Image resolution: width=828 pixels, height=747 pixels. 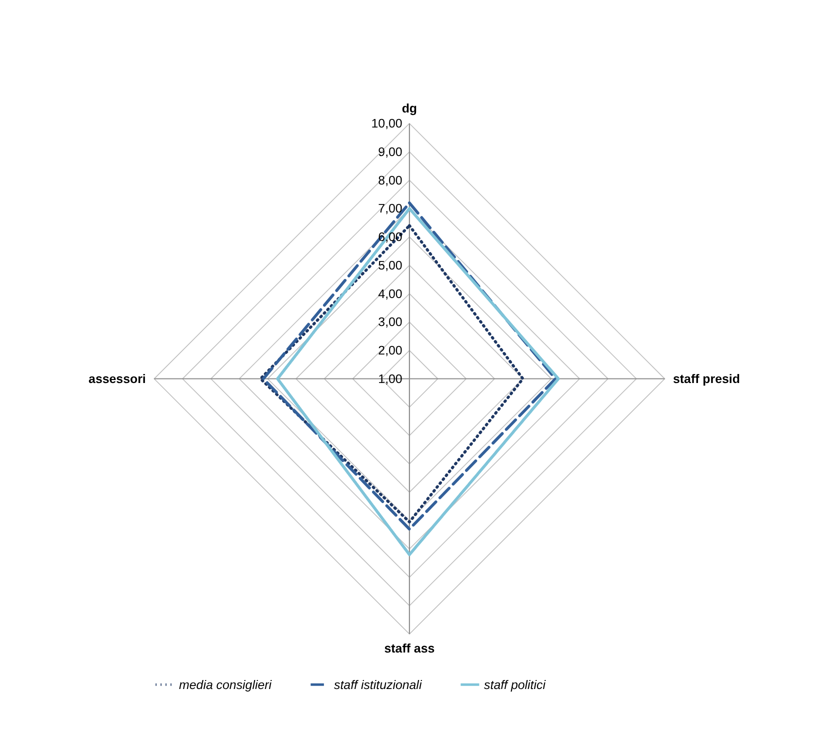 What do you see at coordinates (409, 648) in the screenshot?
I see `spoke-label: staff ass` at bounding box center [409, 648].